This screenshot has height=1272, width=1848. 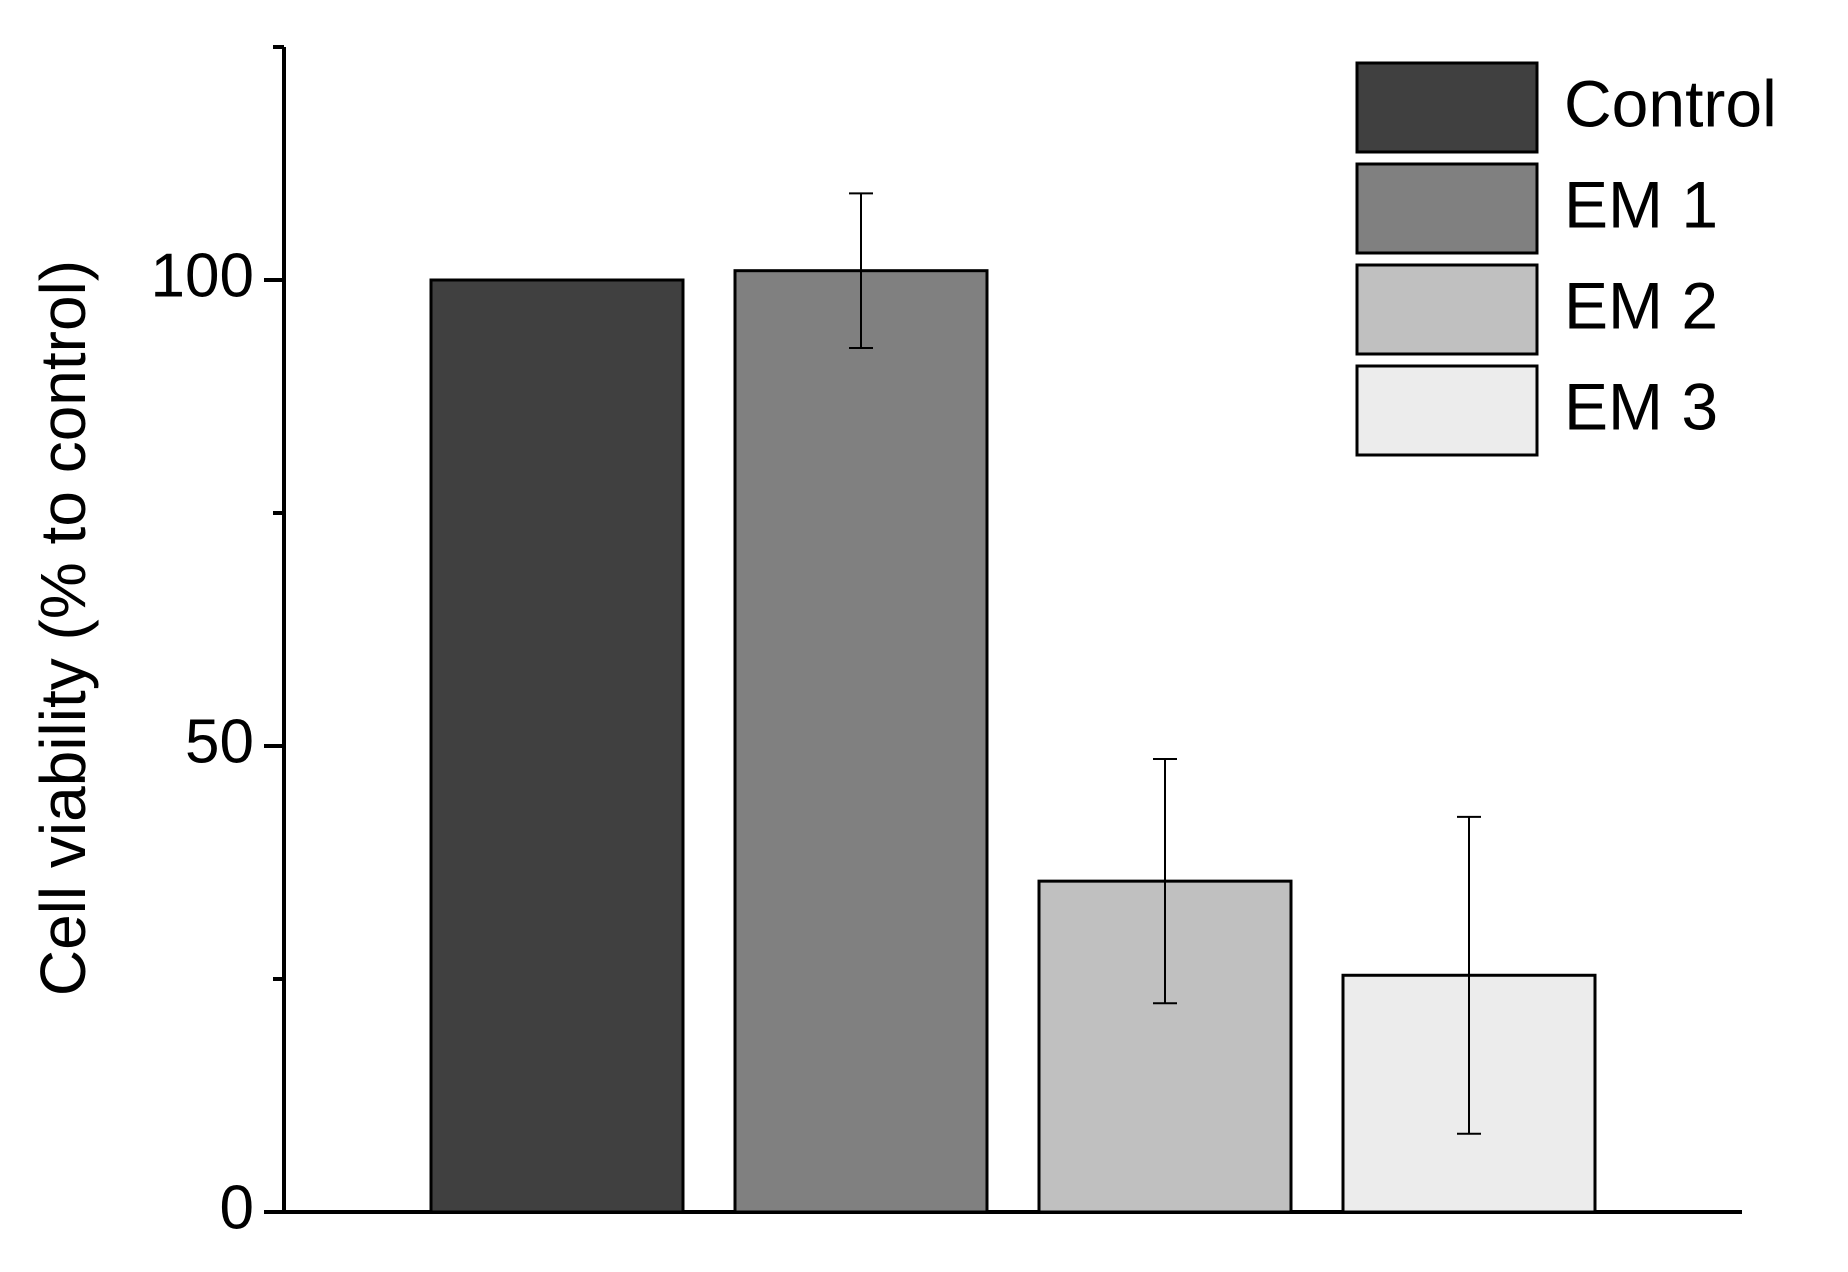 I want to click on legend-label: EM 1, so click(x=1641, y=204).